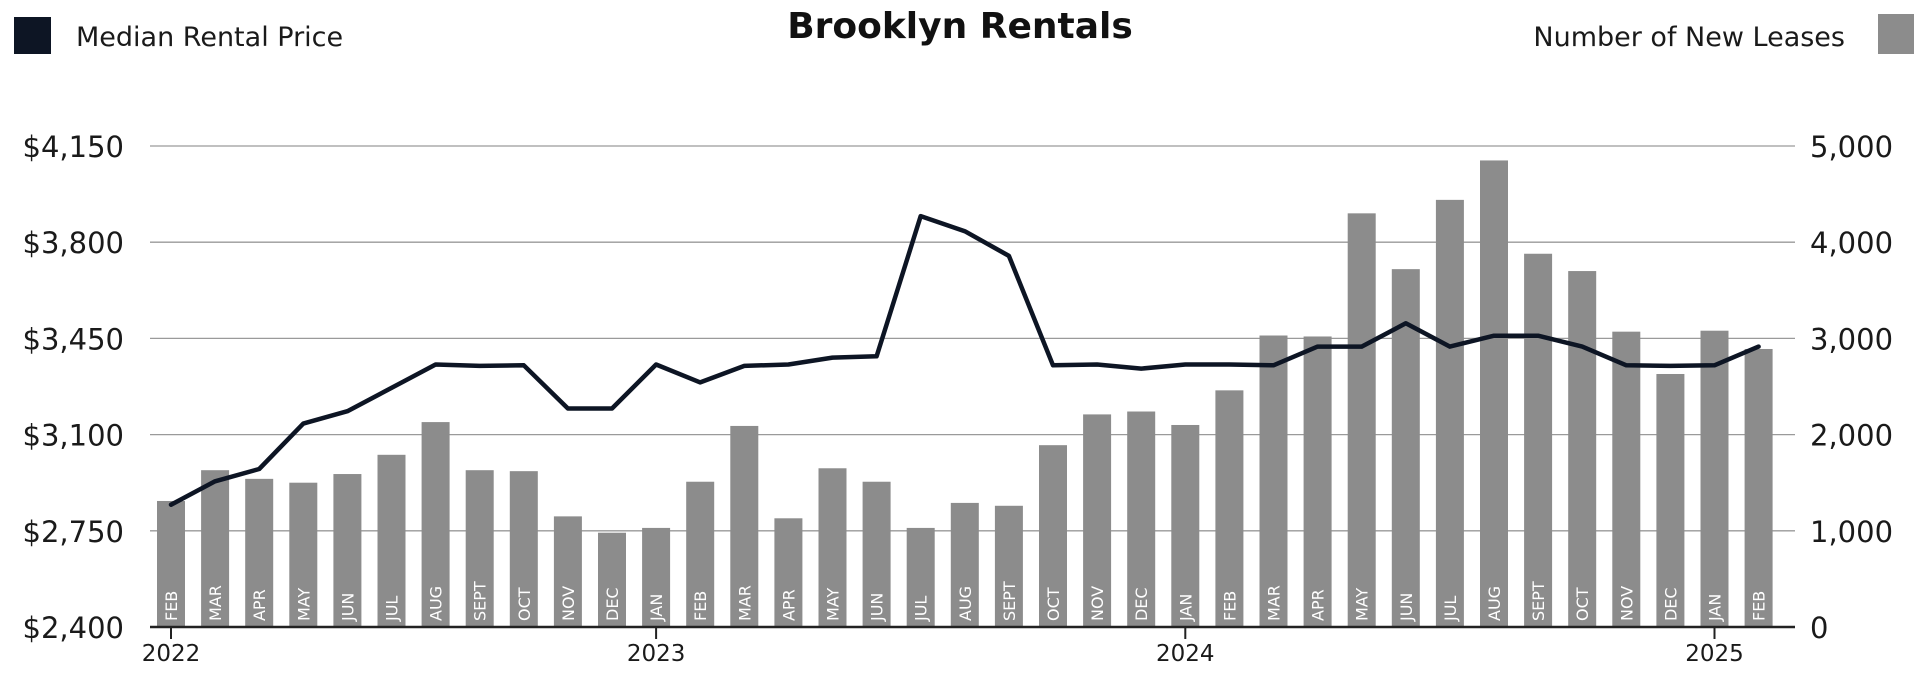 The height and width of the screenshot is (687, 1920). What do you see at coordinates (1851, 436) in the screenshot?
I see `y-right-tick-label: 2,000` at bounding box center [1851, 436].